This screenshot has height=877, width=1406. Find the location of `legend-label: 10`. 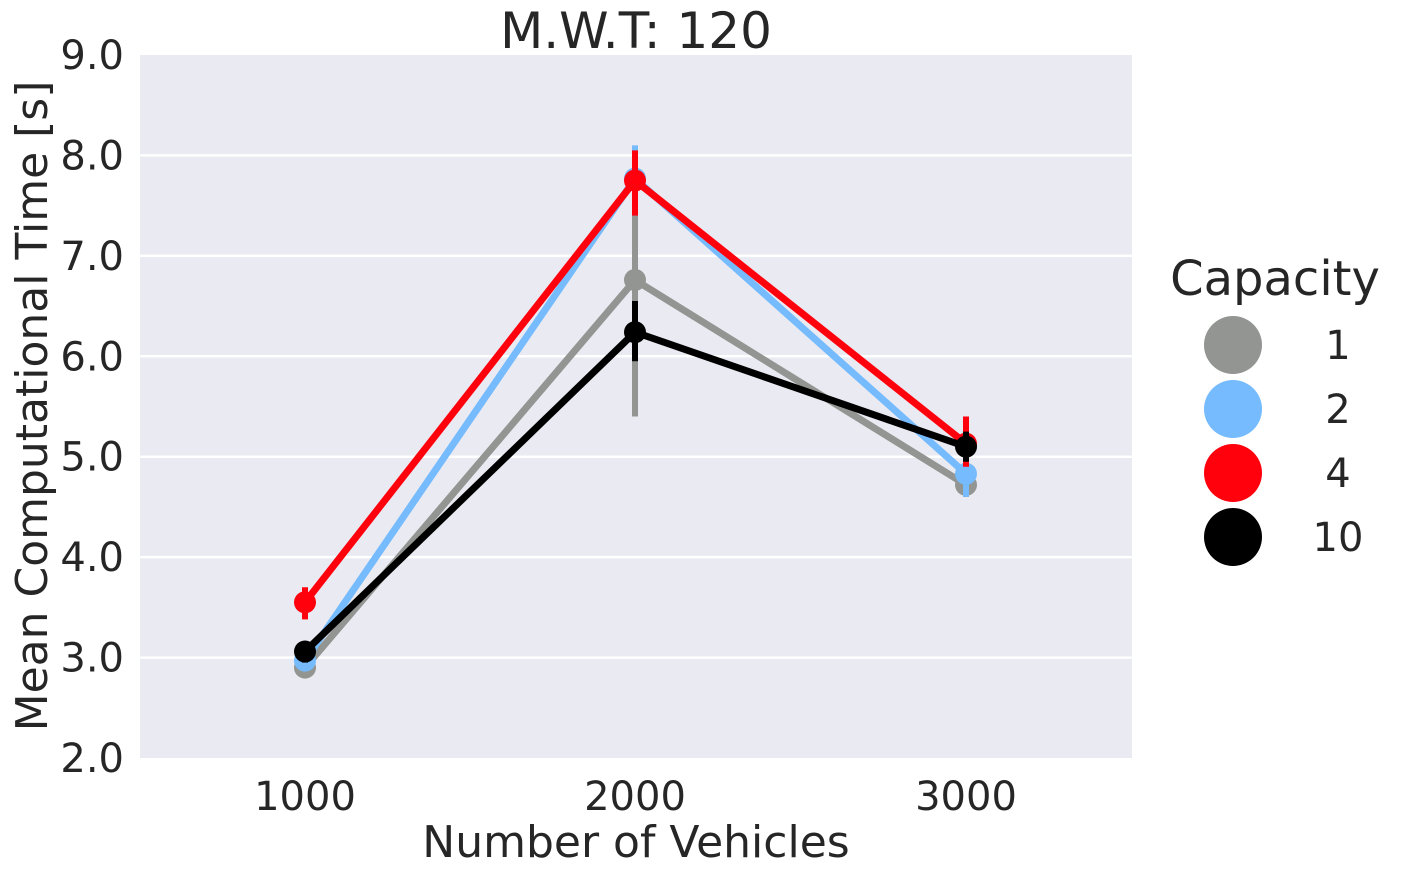

legend-label: 10 is located at coordinates (1338, 538).